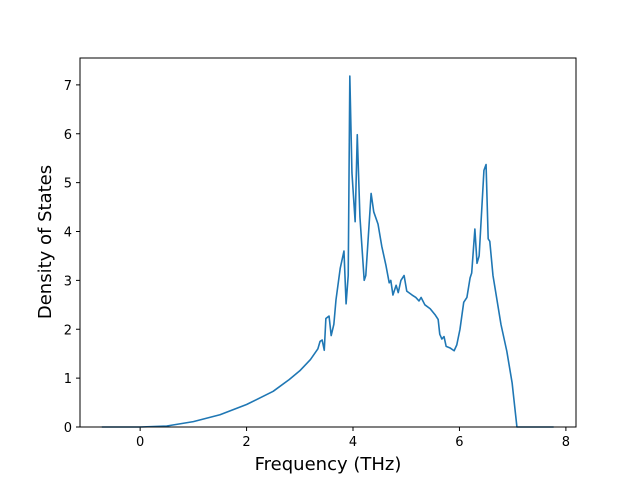 The image size is (640, 480). What do you see at coordinates (45, 242) in the screenshot?
I see `y-axis-label: Density of States` at bounding box center [45, 242].